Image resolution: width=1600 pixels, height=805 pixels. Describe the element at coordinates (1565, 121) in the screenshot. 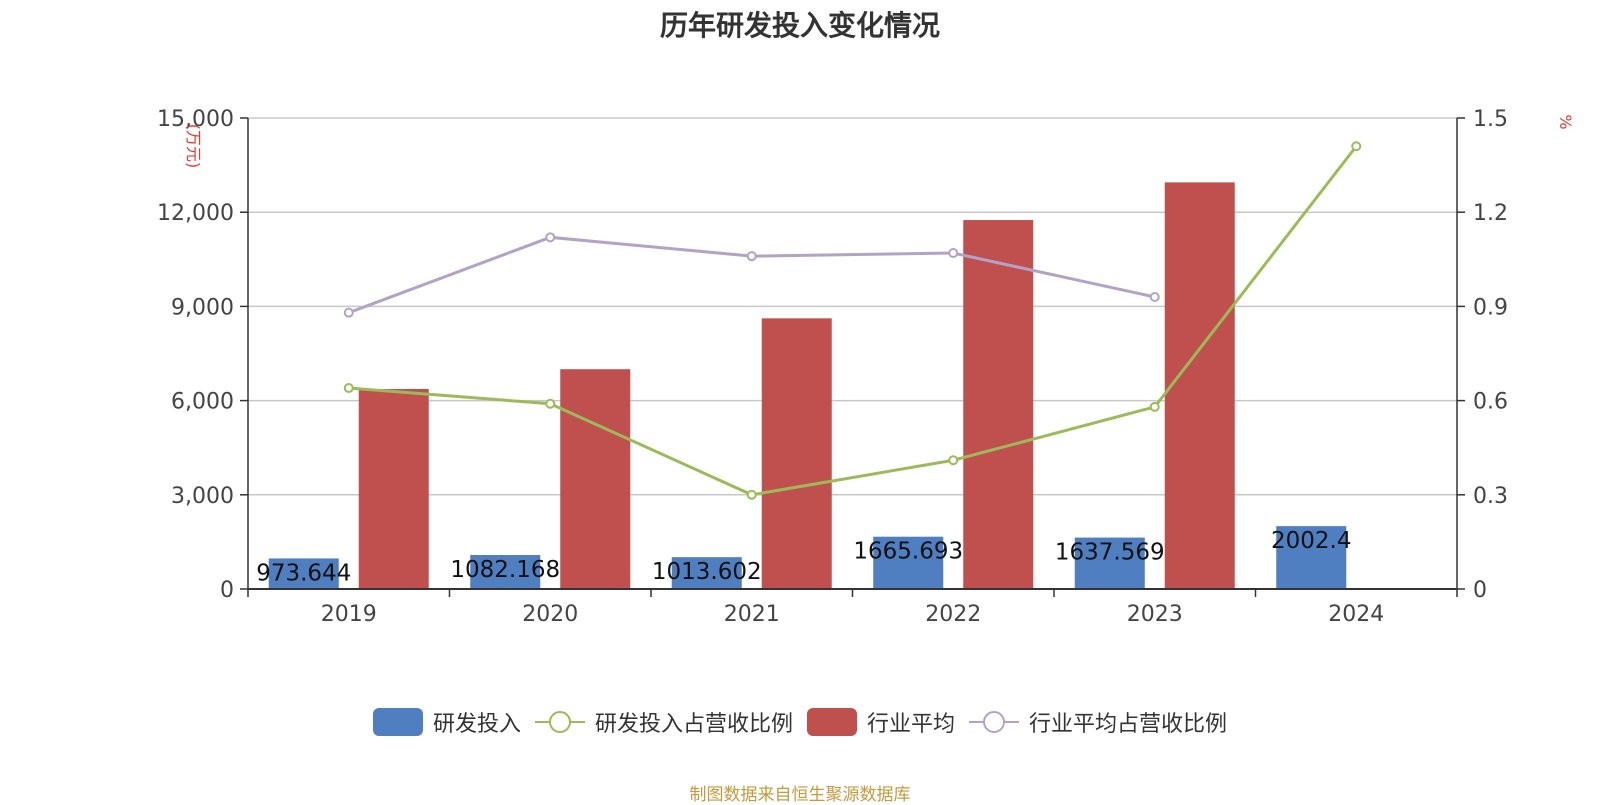

I see `y-right-unit: %` at that location.